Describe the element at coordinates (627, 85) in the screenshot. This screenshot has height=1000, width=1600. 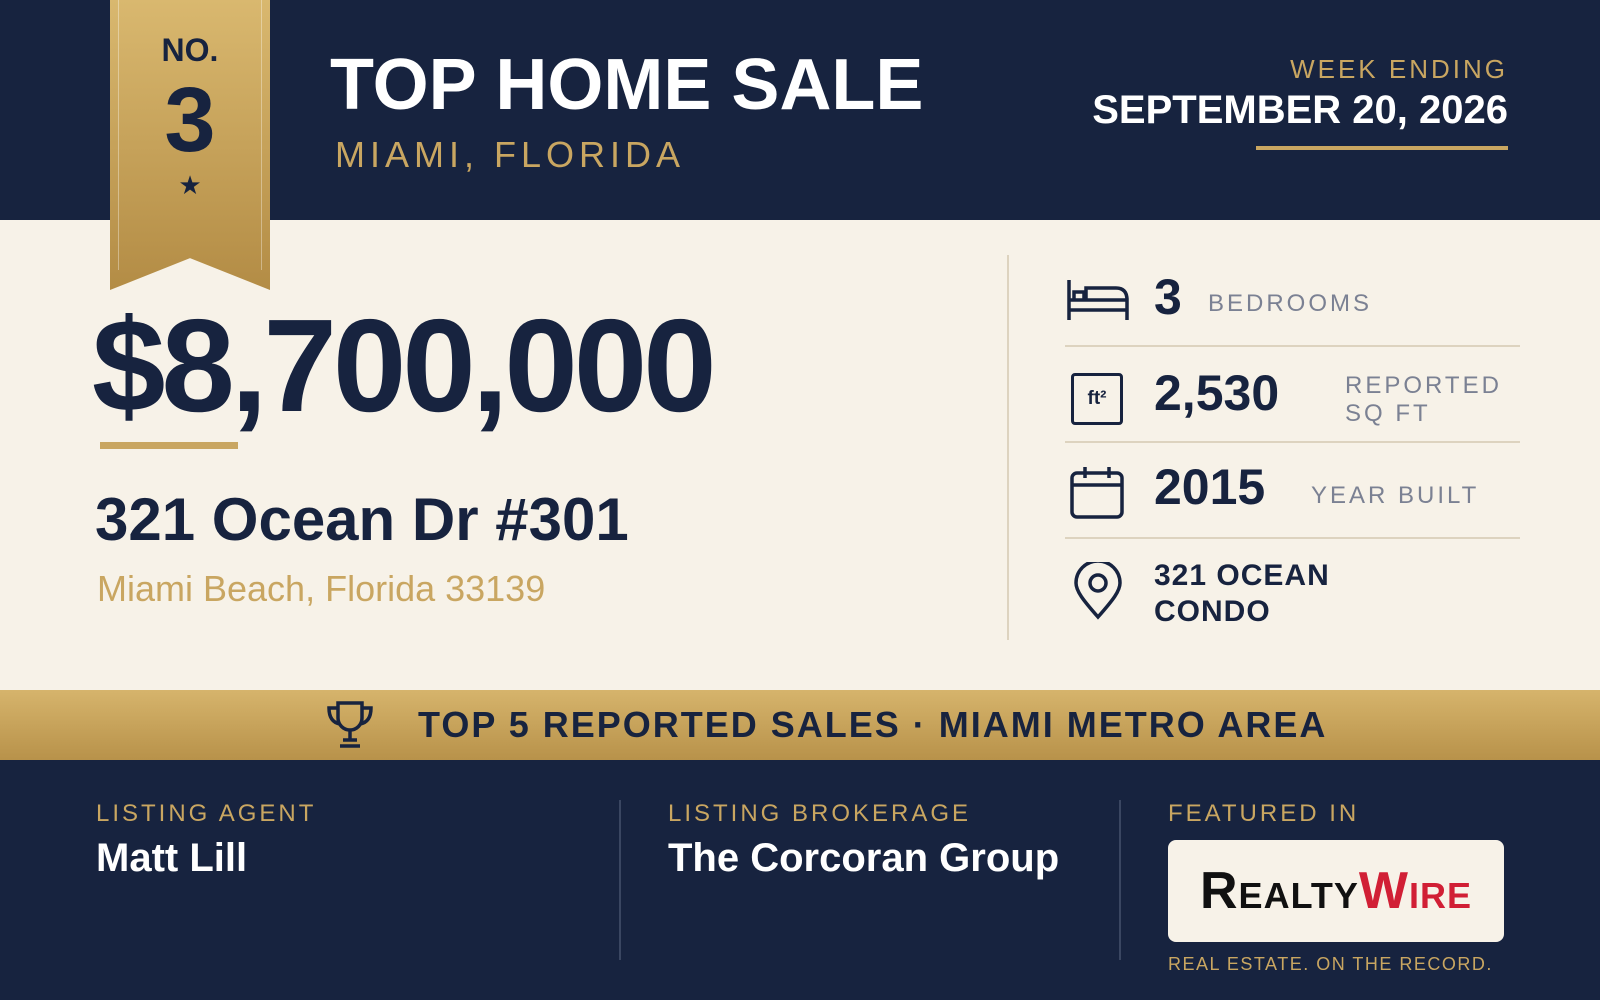
I see `title: TOP HOME SALE` at that location.